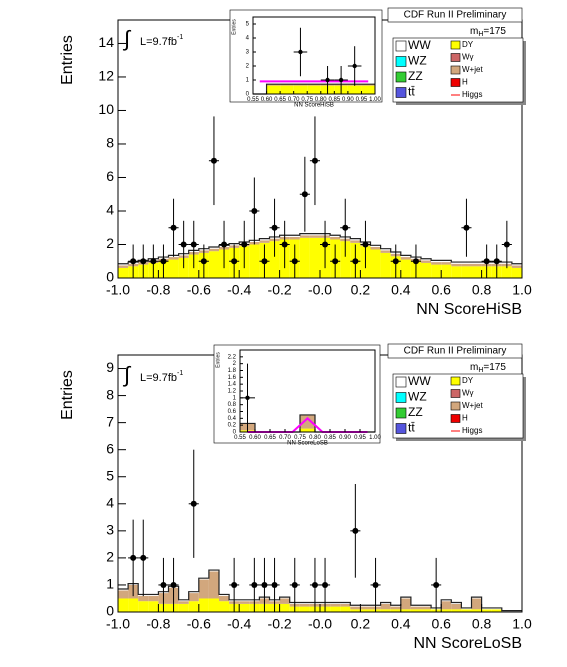 The image size is (567, 667). I want to click on x-tick-label: -0.0, so click(320, 289).